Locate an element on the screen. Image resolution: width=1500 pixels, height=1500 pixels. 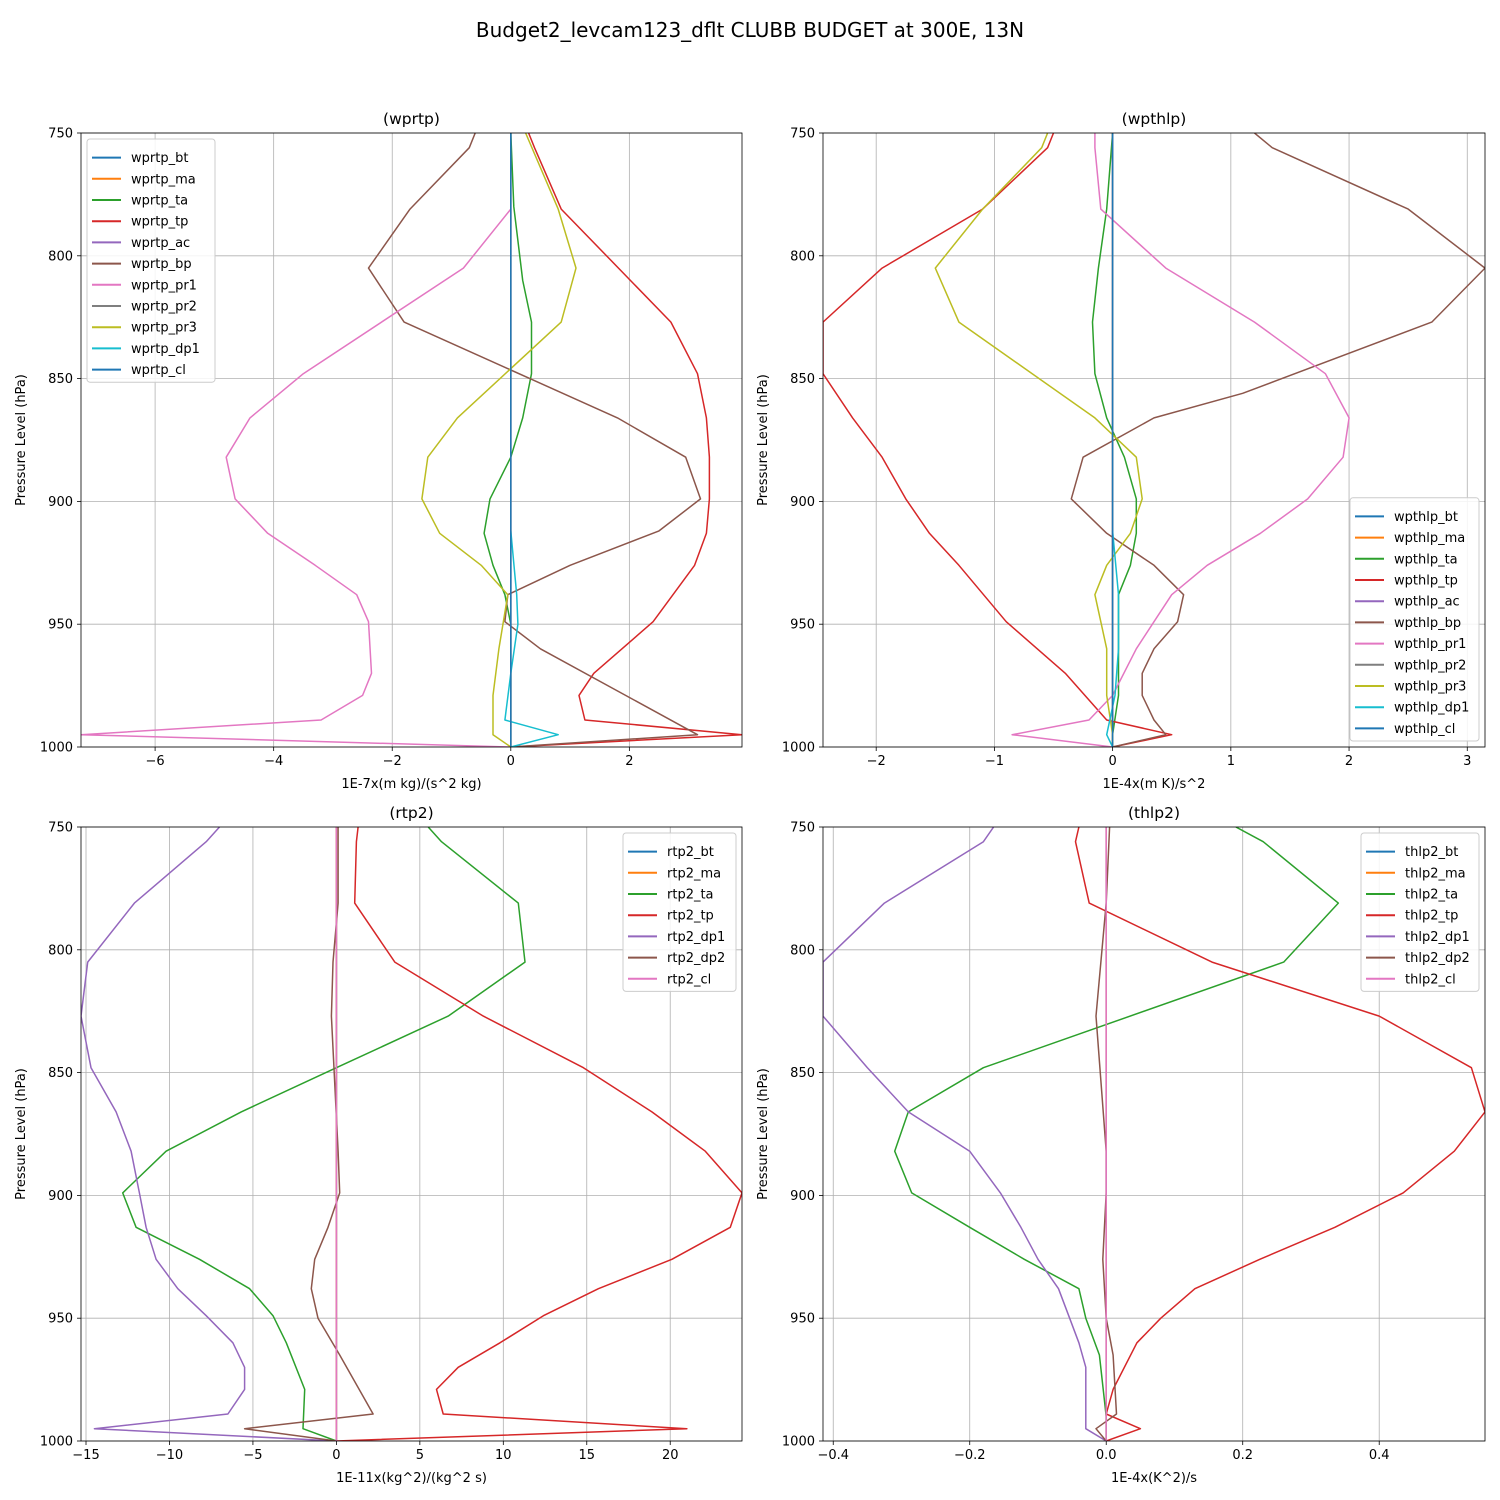
series-line-thlp2_ta is located at coordinates (1116, 1134).